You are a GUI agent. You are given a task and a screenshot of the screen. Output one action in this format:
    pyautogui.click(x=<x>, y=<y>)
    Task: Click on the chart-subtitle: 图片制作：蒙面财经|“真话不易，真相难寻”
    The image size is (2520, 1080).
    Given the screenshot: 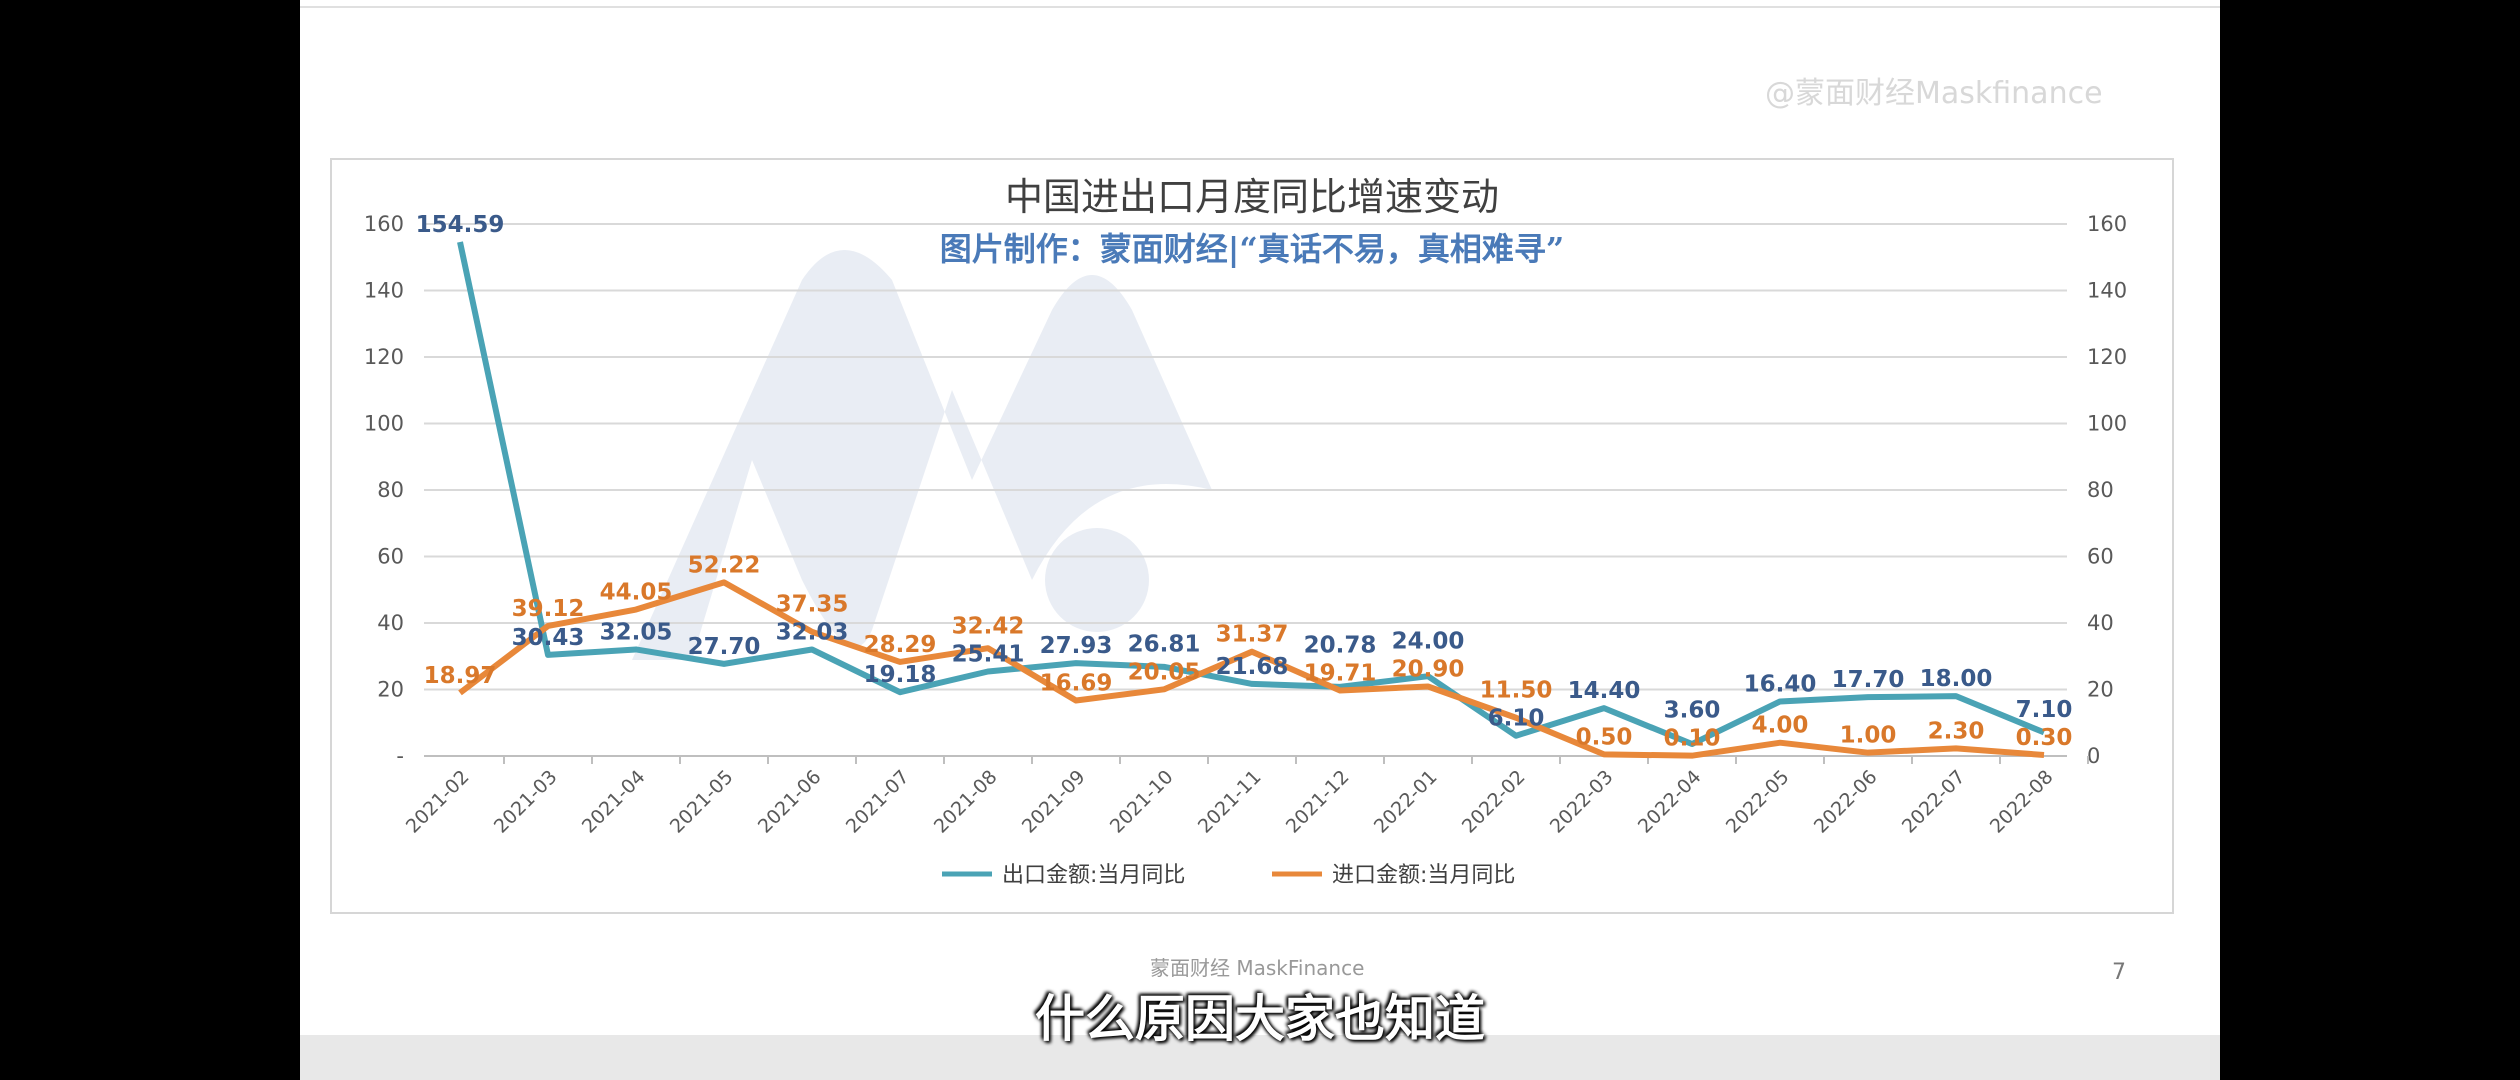 What is the action you would take?
    pyautogui.click(x=1252, y=249)
    